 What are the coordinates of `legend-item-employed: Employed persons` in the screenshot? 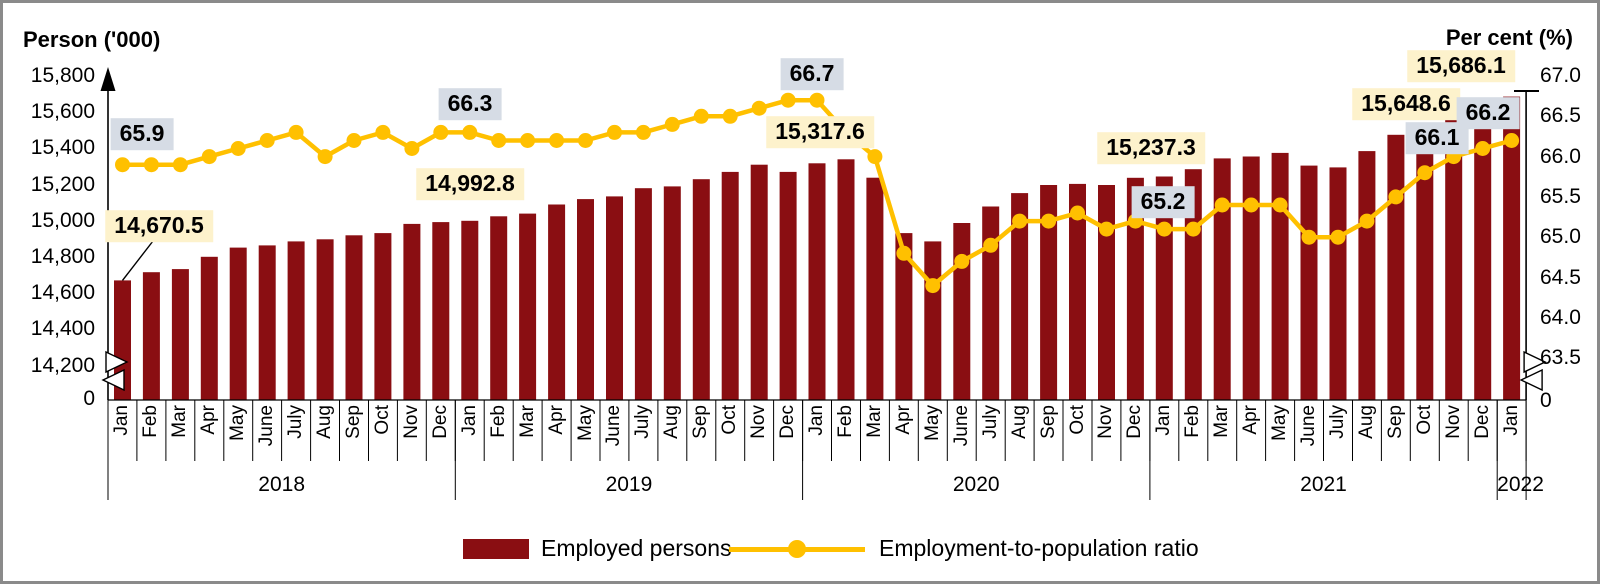 It's located at (597, 548).